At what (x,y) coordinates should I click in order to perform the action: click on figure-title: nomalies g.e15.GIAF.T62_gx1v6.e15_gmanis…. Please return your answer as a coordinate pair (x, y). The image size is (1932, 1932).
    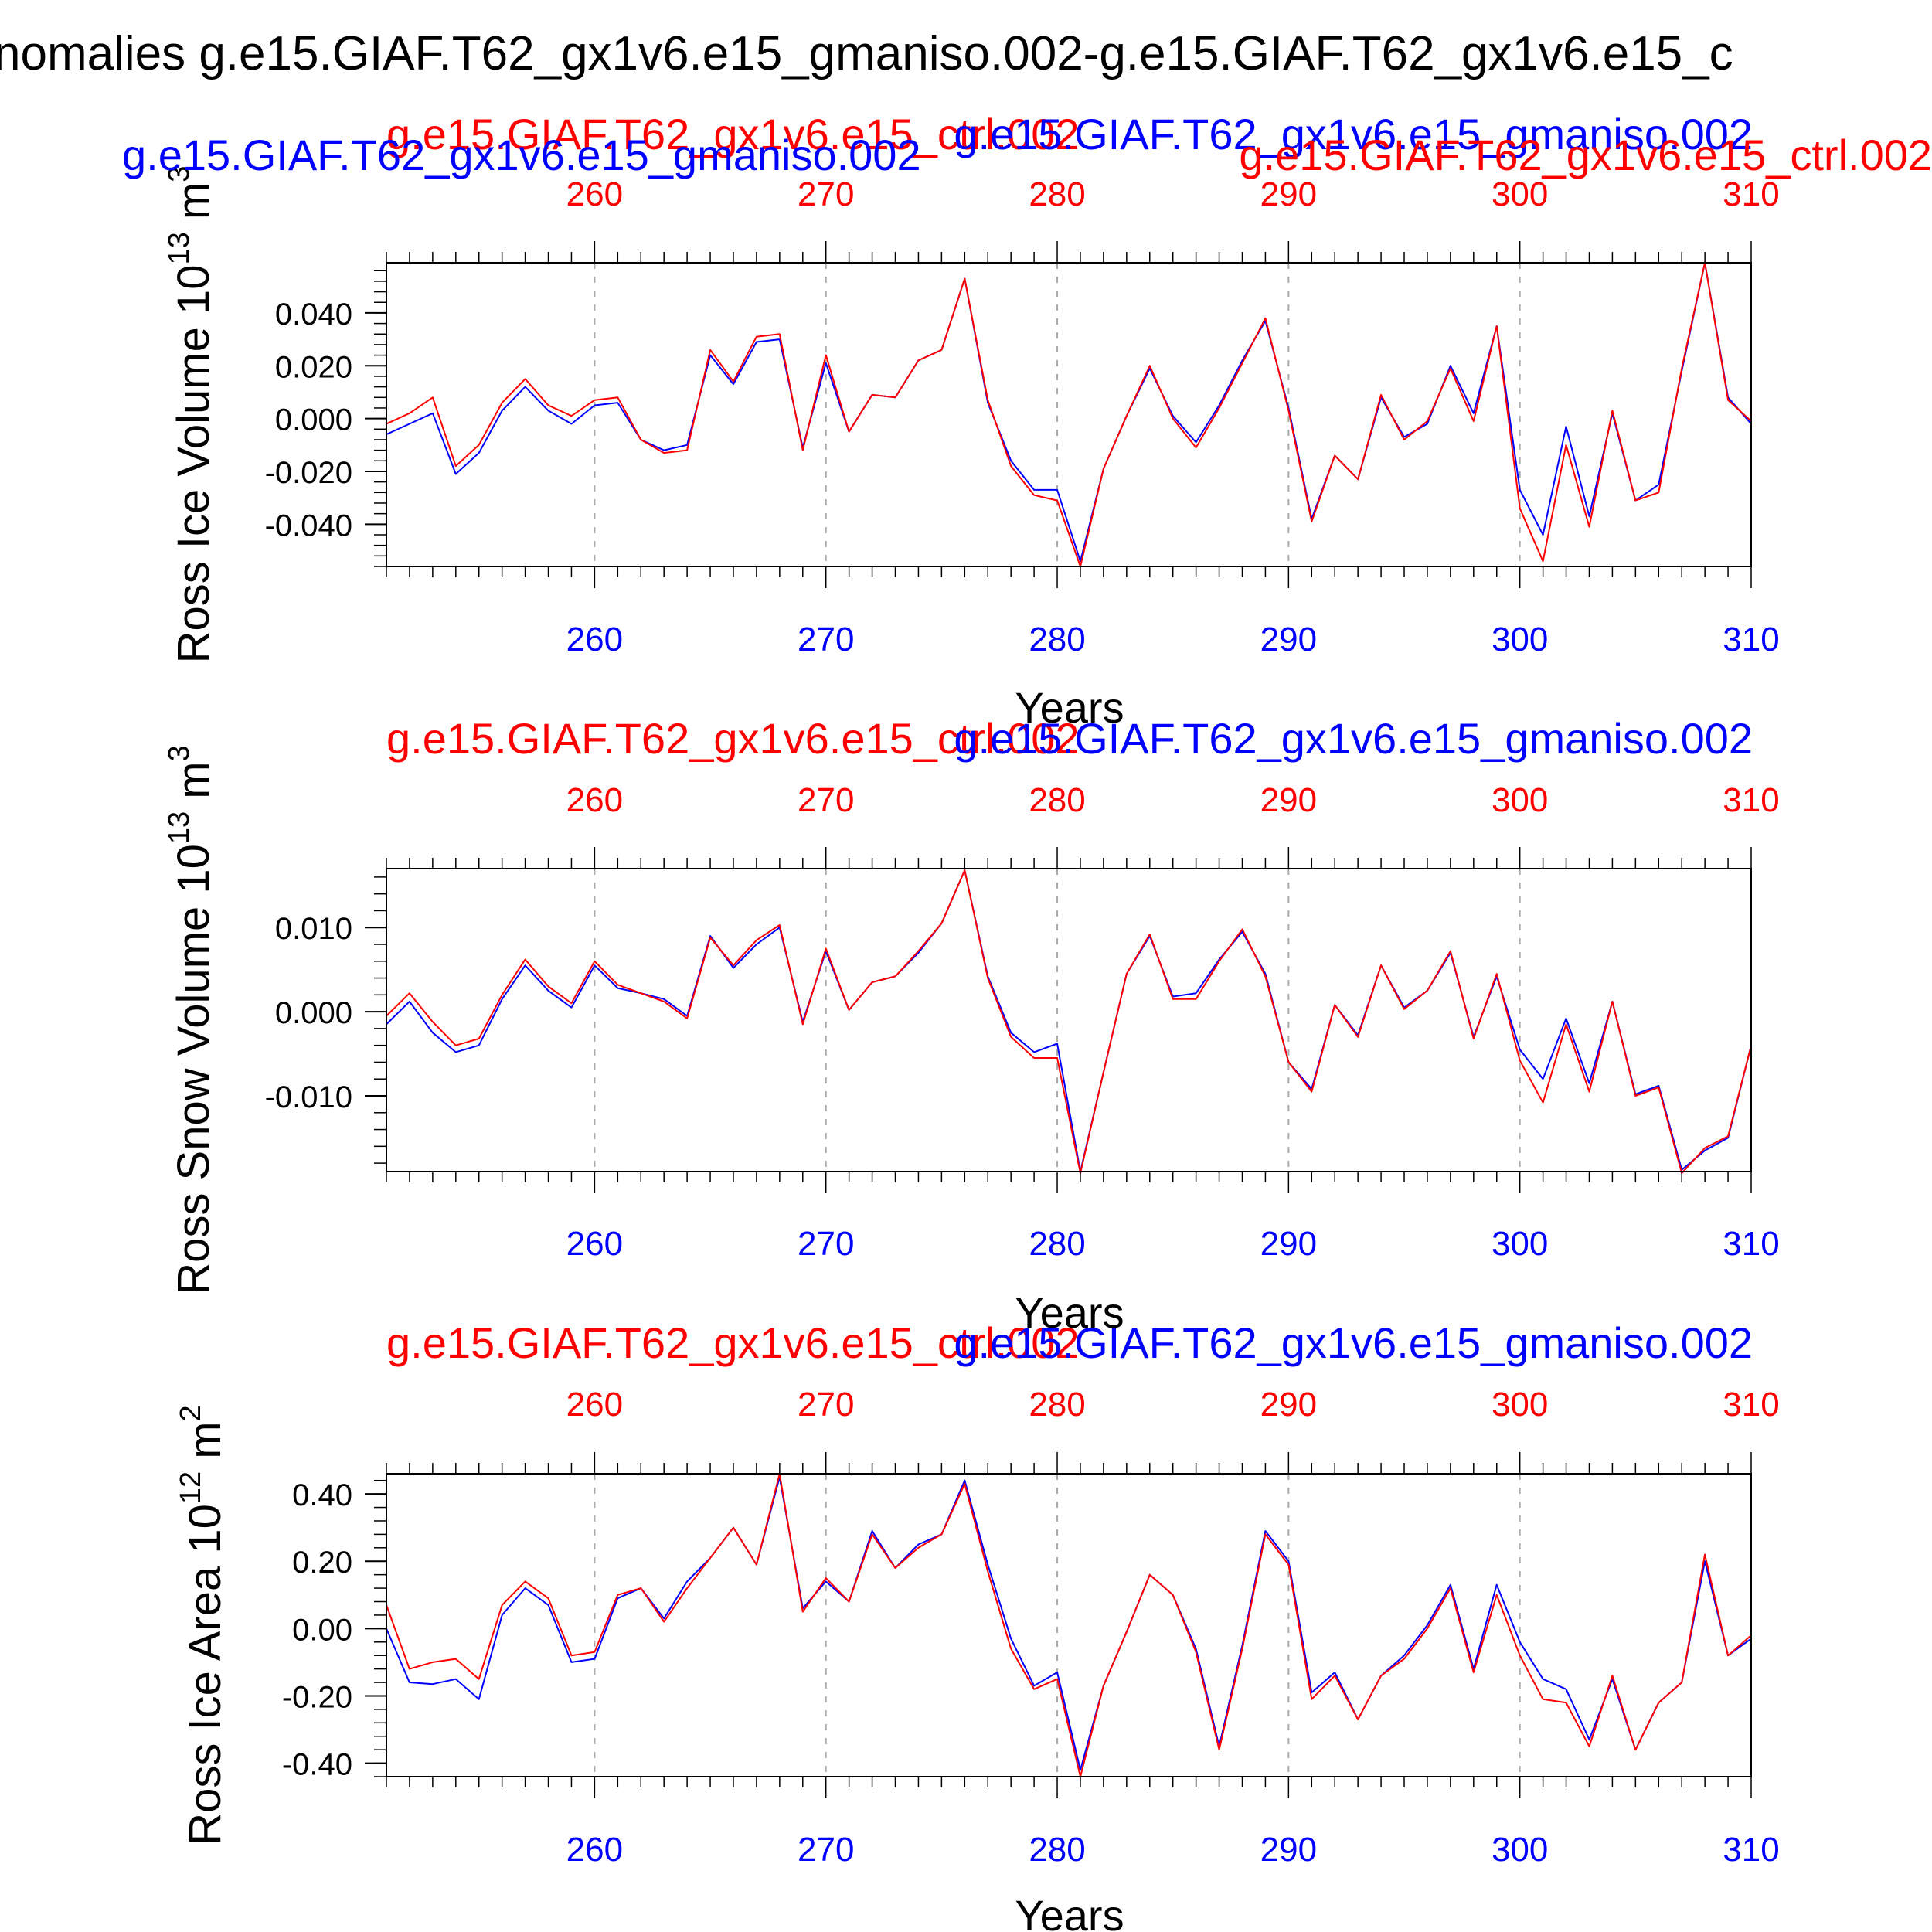
    Looking at the image, I should click on (866, 54).